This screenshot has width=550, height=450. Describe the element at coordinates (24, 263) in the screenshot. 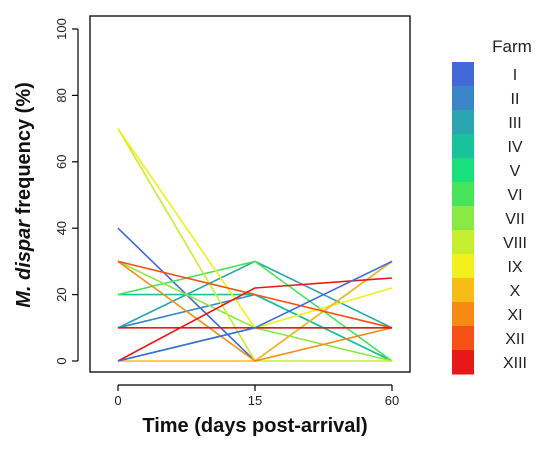

I see `y-axis-title-italic: M. dispar` at that location.